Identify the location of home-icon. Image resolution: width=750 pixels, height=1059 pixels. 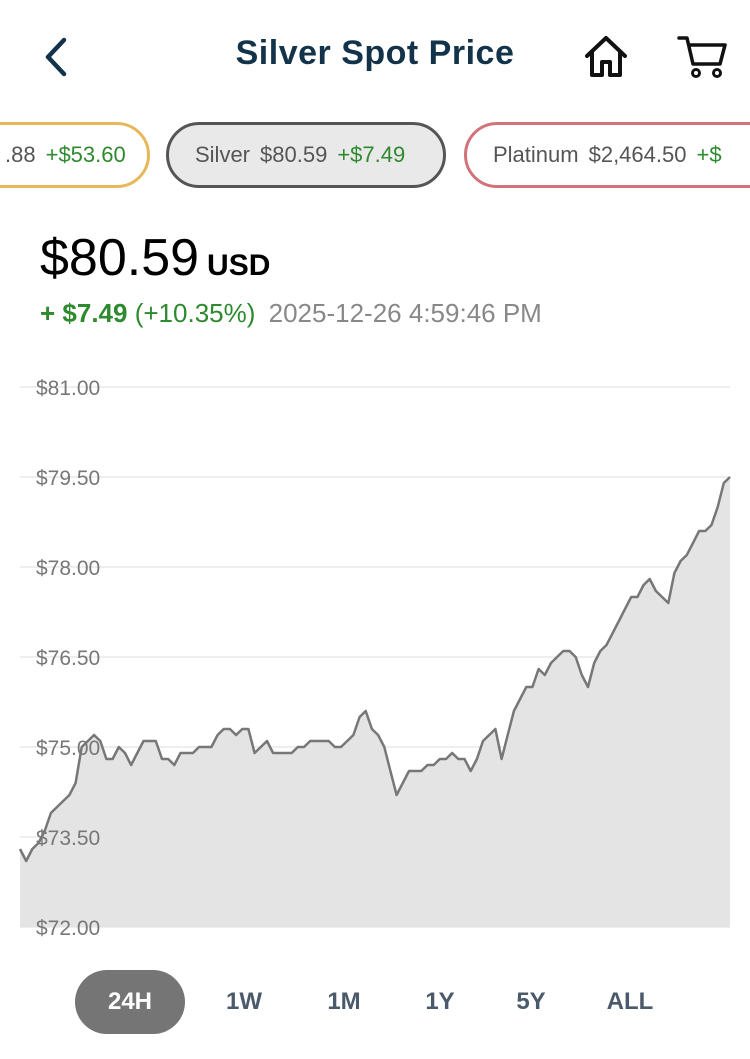
(606, 56).